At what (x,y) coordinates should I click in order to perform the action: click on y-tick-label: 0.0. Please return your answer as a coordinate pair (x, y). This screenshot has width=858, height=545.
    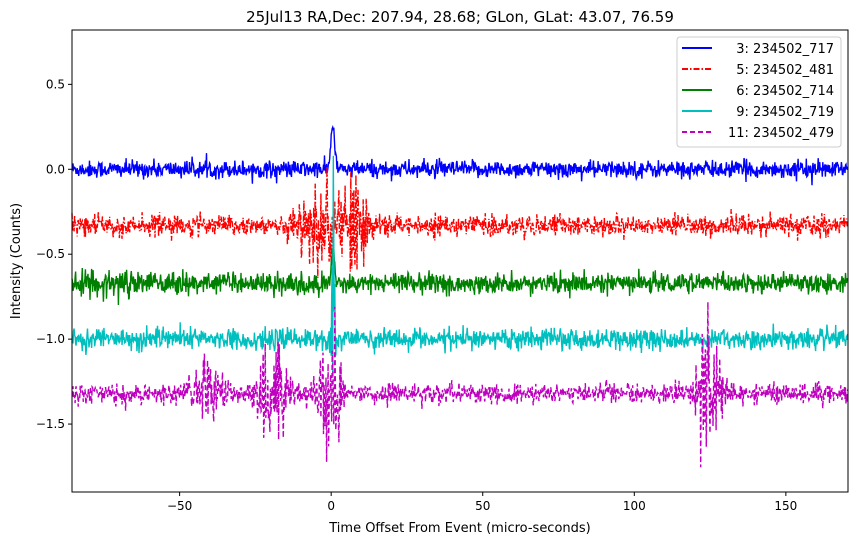
    Looking at the image, I should click on (55, 169).